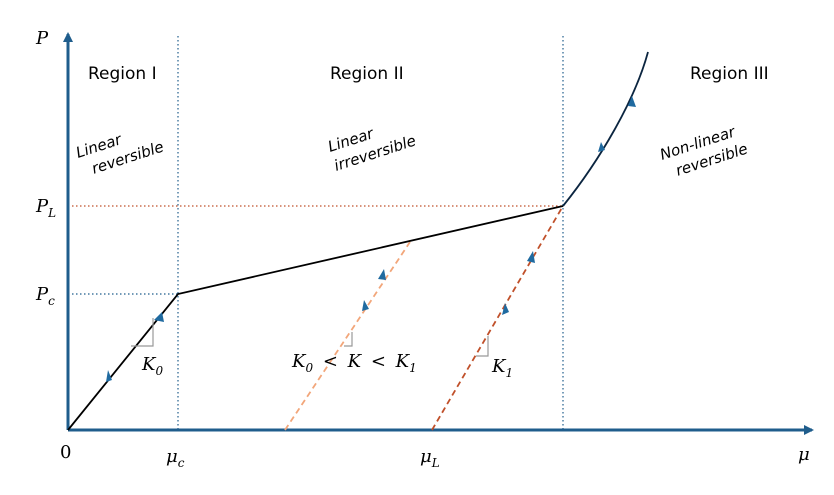  What do you see at coordinates (367, 74) in the screenshot?
I see `region-2-title: Region II` at bounding box center [367, 74].